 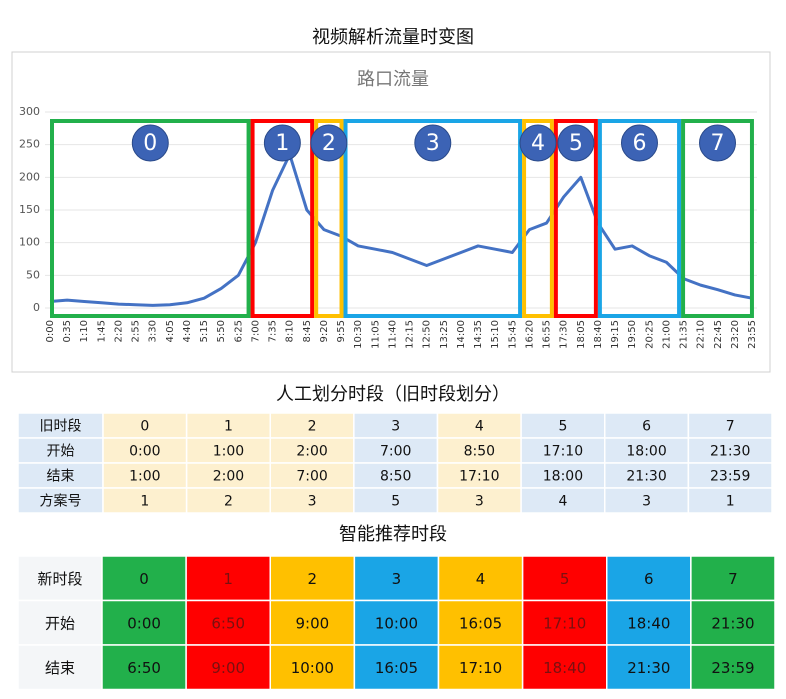 I want to click on cell-text: 18:40, so click(x=648, y=623).